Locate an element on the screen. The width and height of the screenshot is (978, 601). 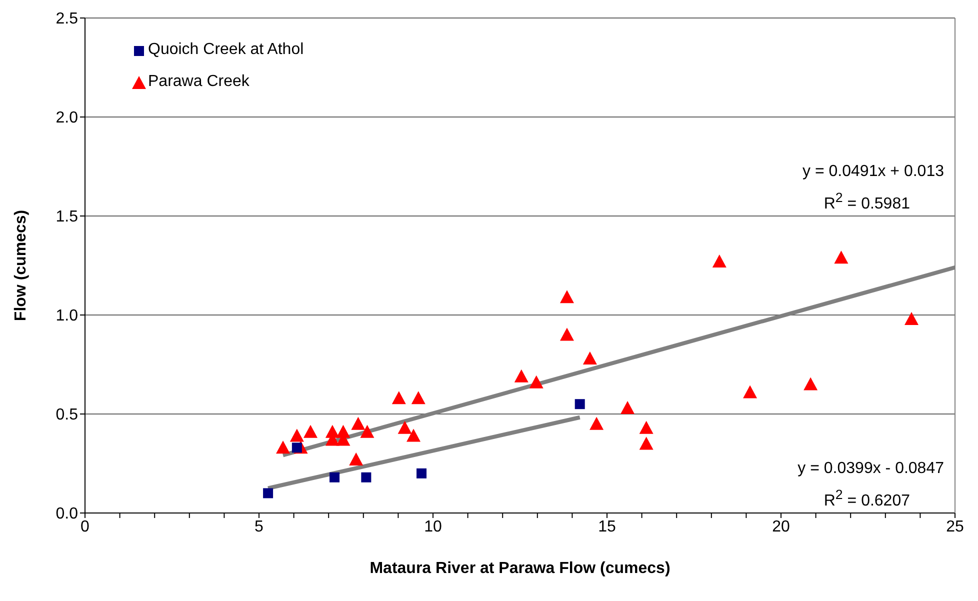
x-tick-label: 5 is located at coordinates (259, 527).